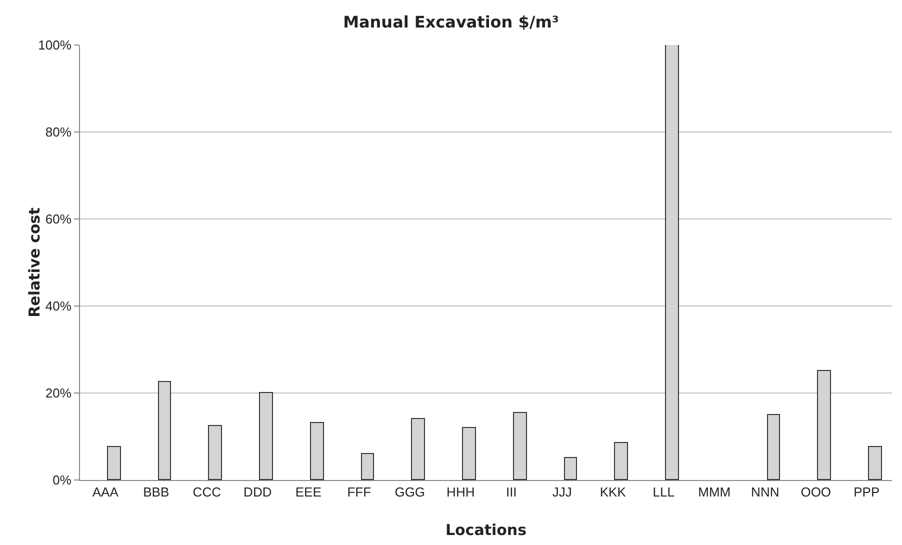 This screenshot has height=545, width=902. I want to click on x-tick-label: MMM, so click(714, 492).